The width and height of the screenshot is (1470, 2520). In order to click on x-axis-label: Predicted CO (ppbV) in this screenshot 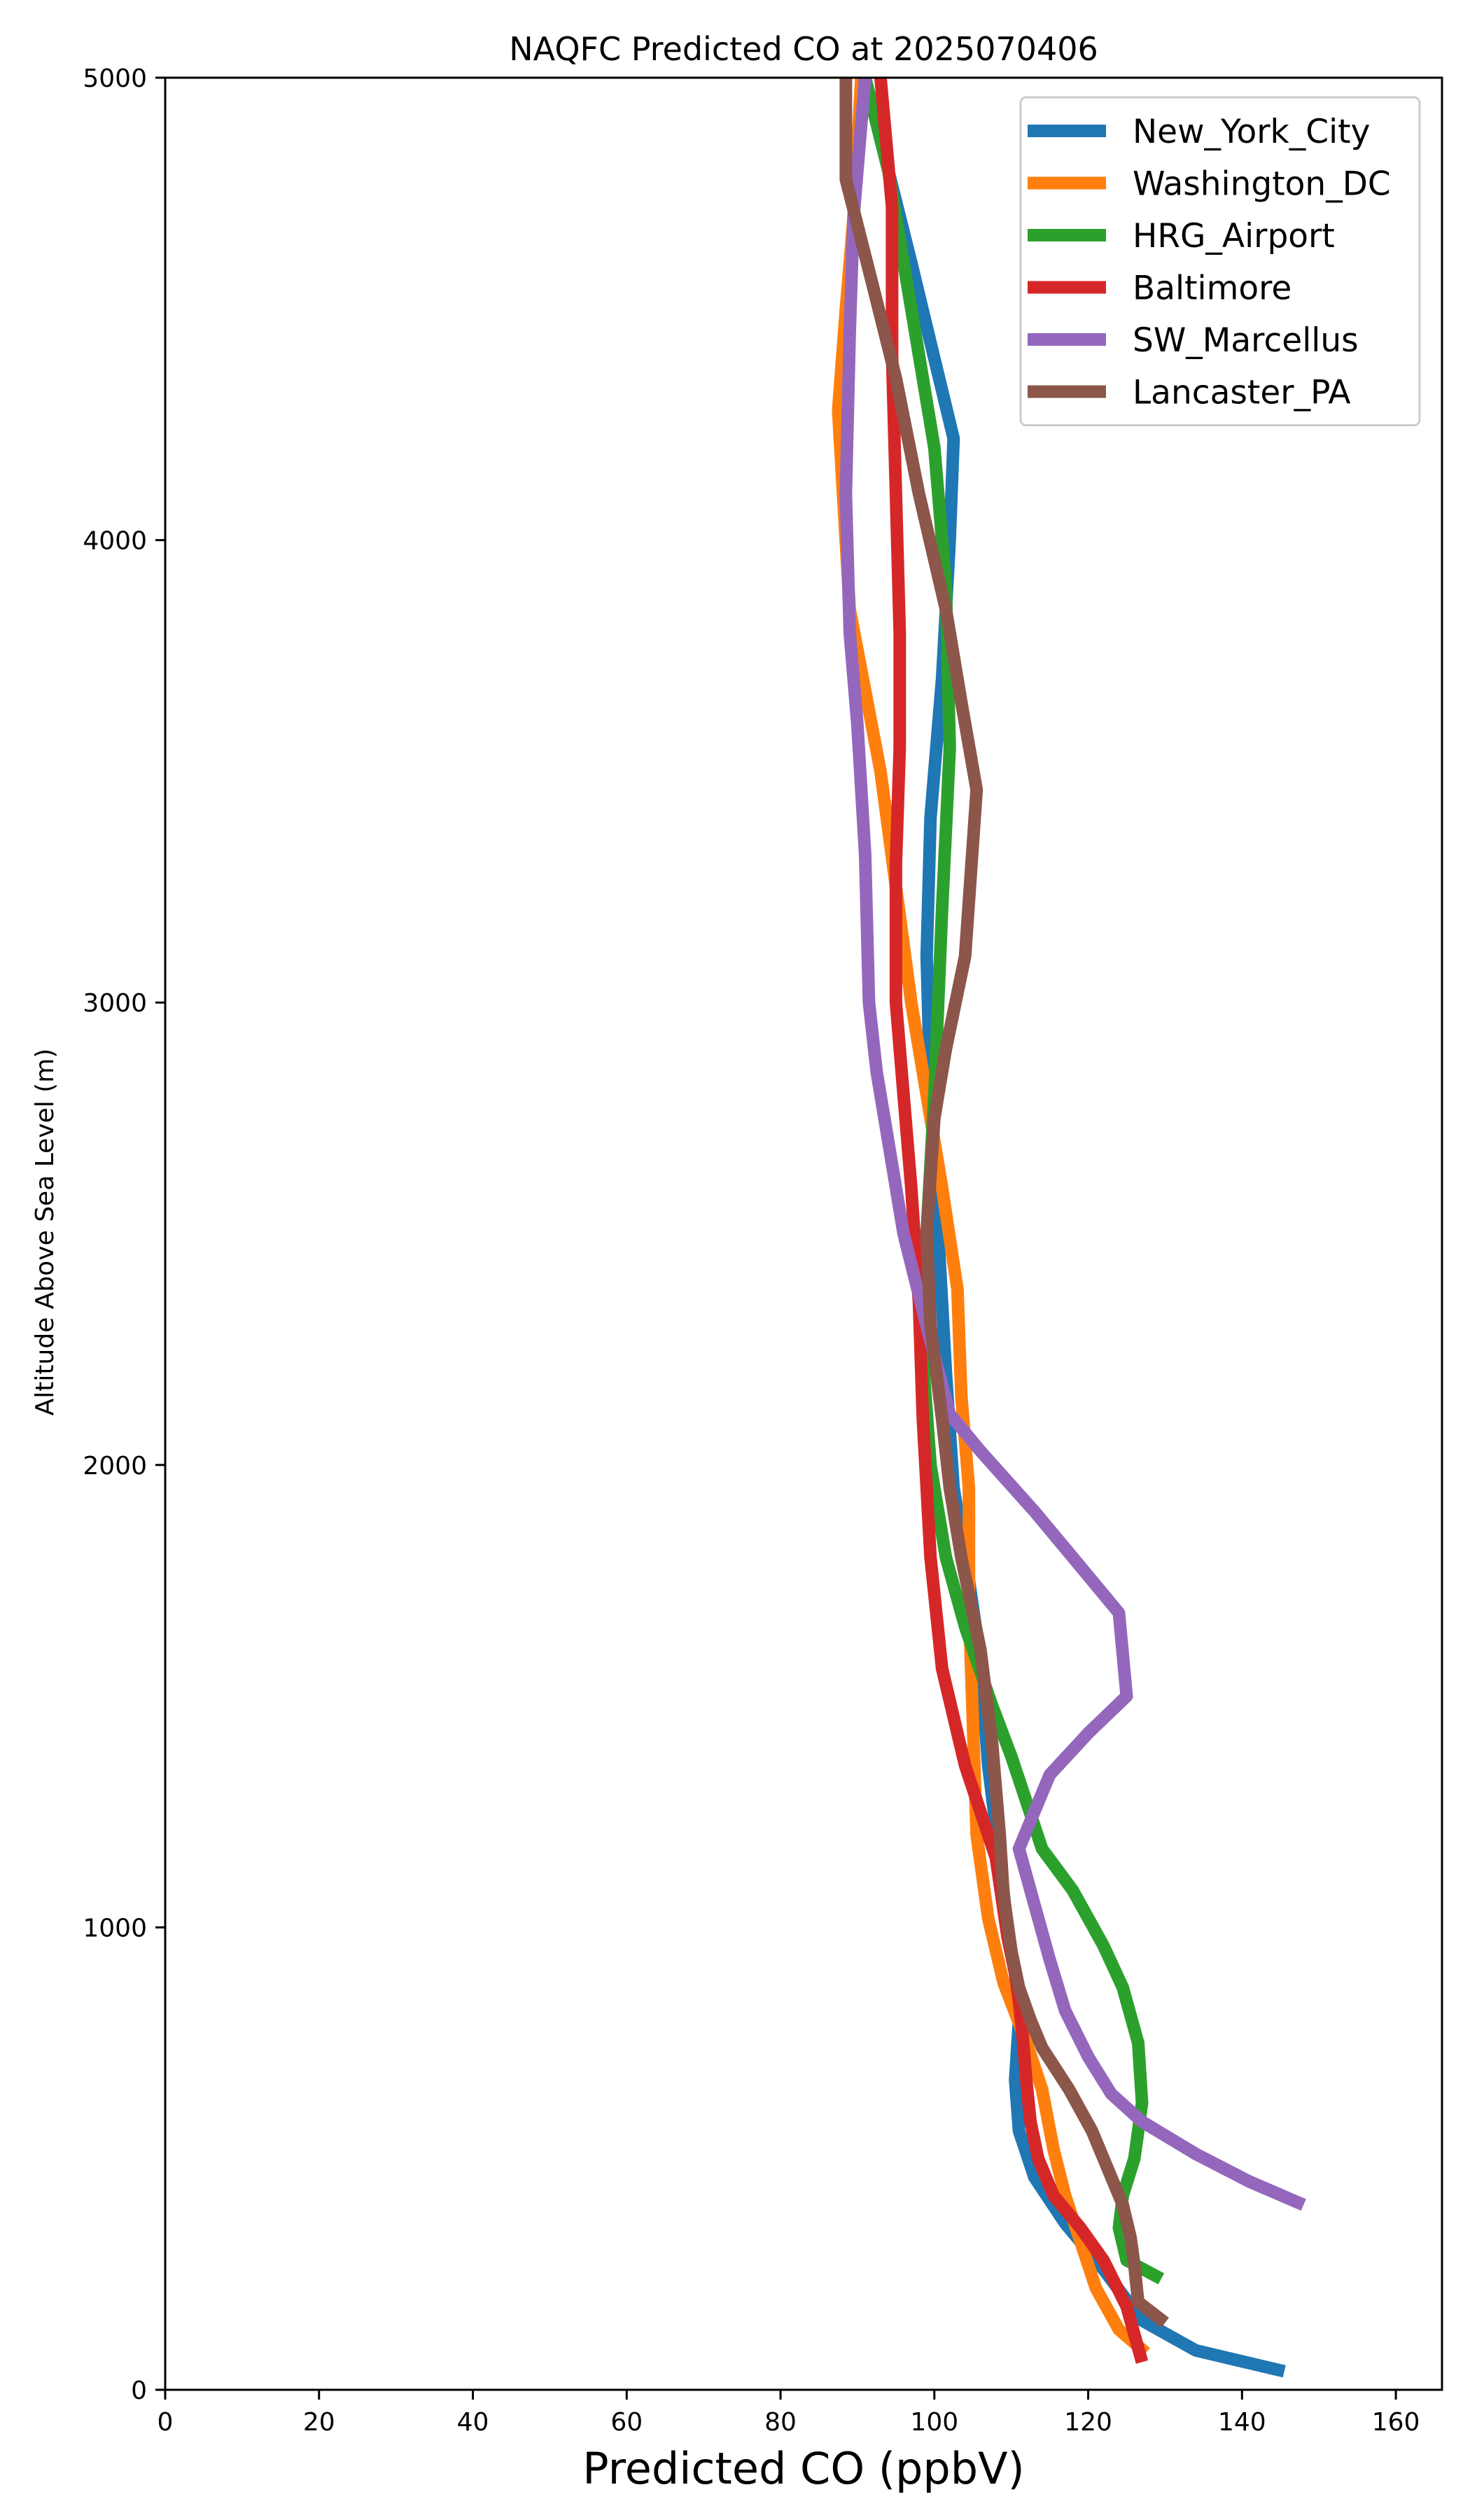, I will do `click(803, 2468)`.